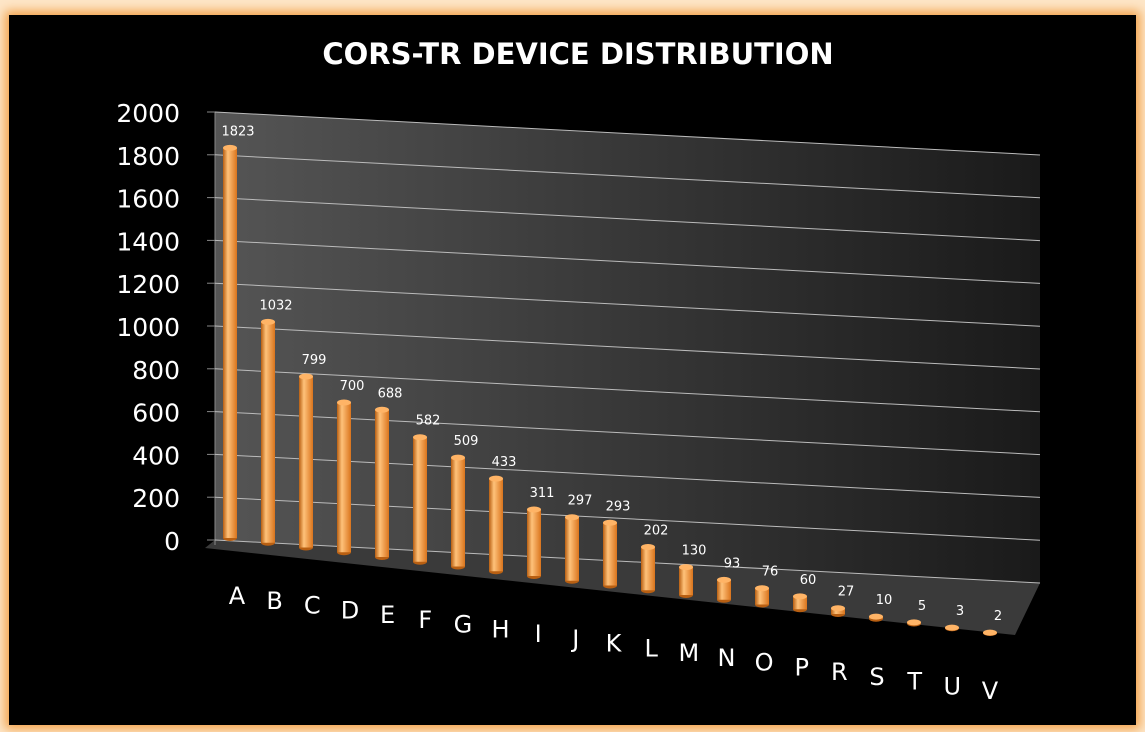 This screenshot has height=732, width=1145. What do you see at coordinates (542, 493) in the screenshot?
I see `data-label: 311` at bounding box center [542, 493].